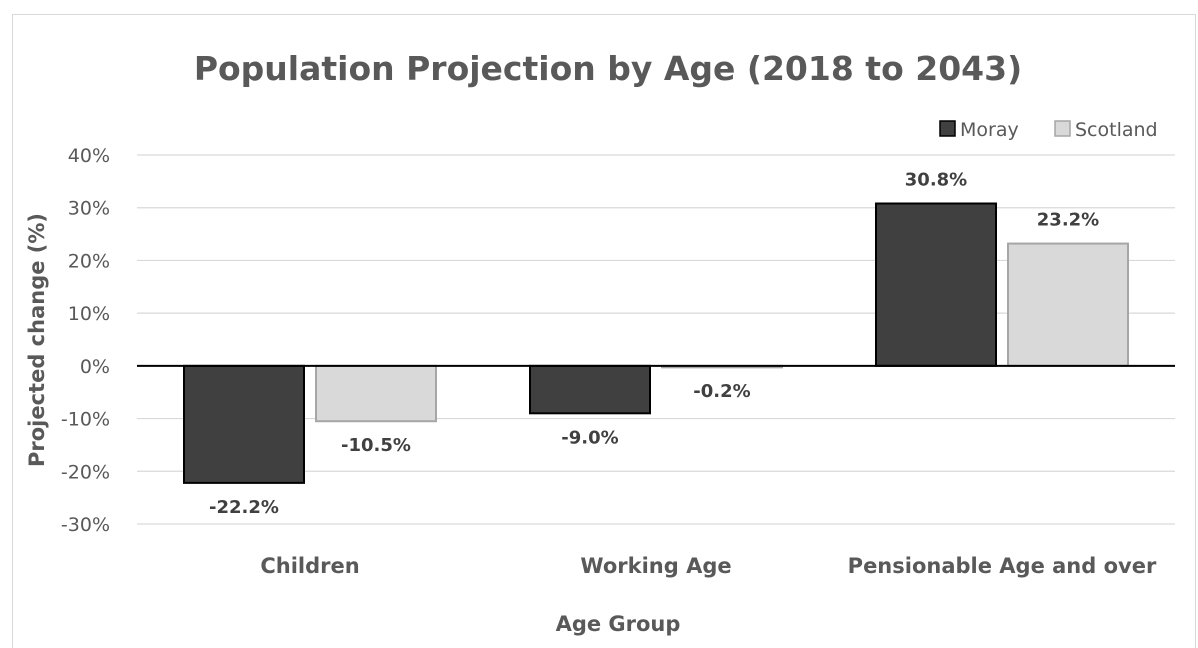  Describe the element at coordinates (89, 156) in the screenshot. I see `y-tick-label: 40%` at that location.